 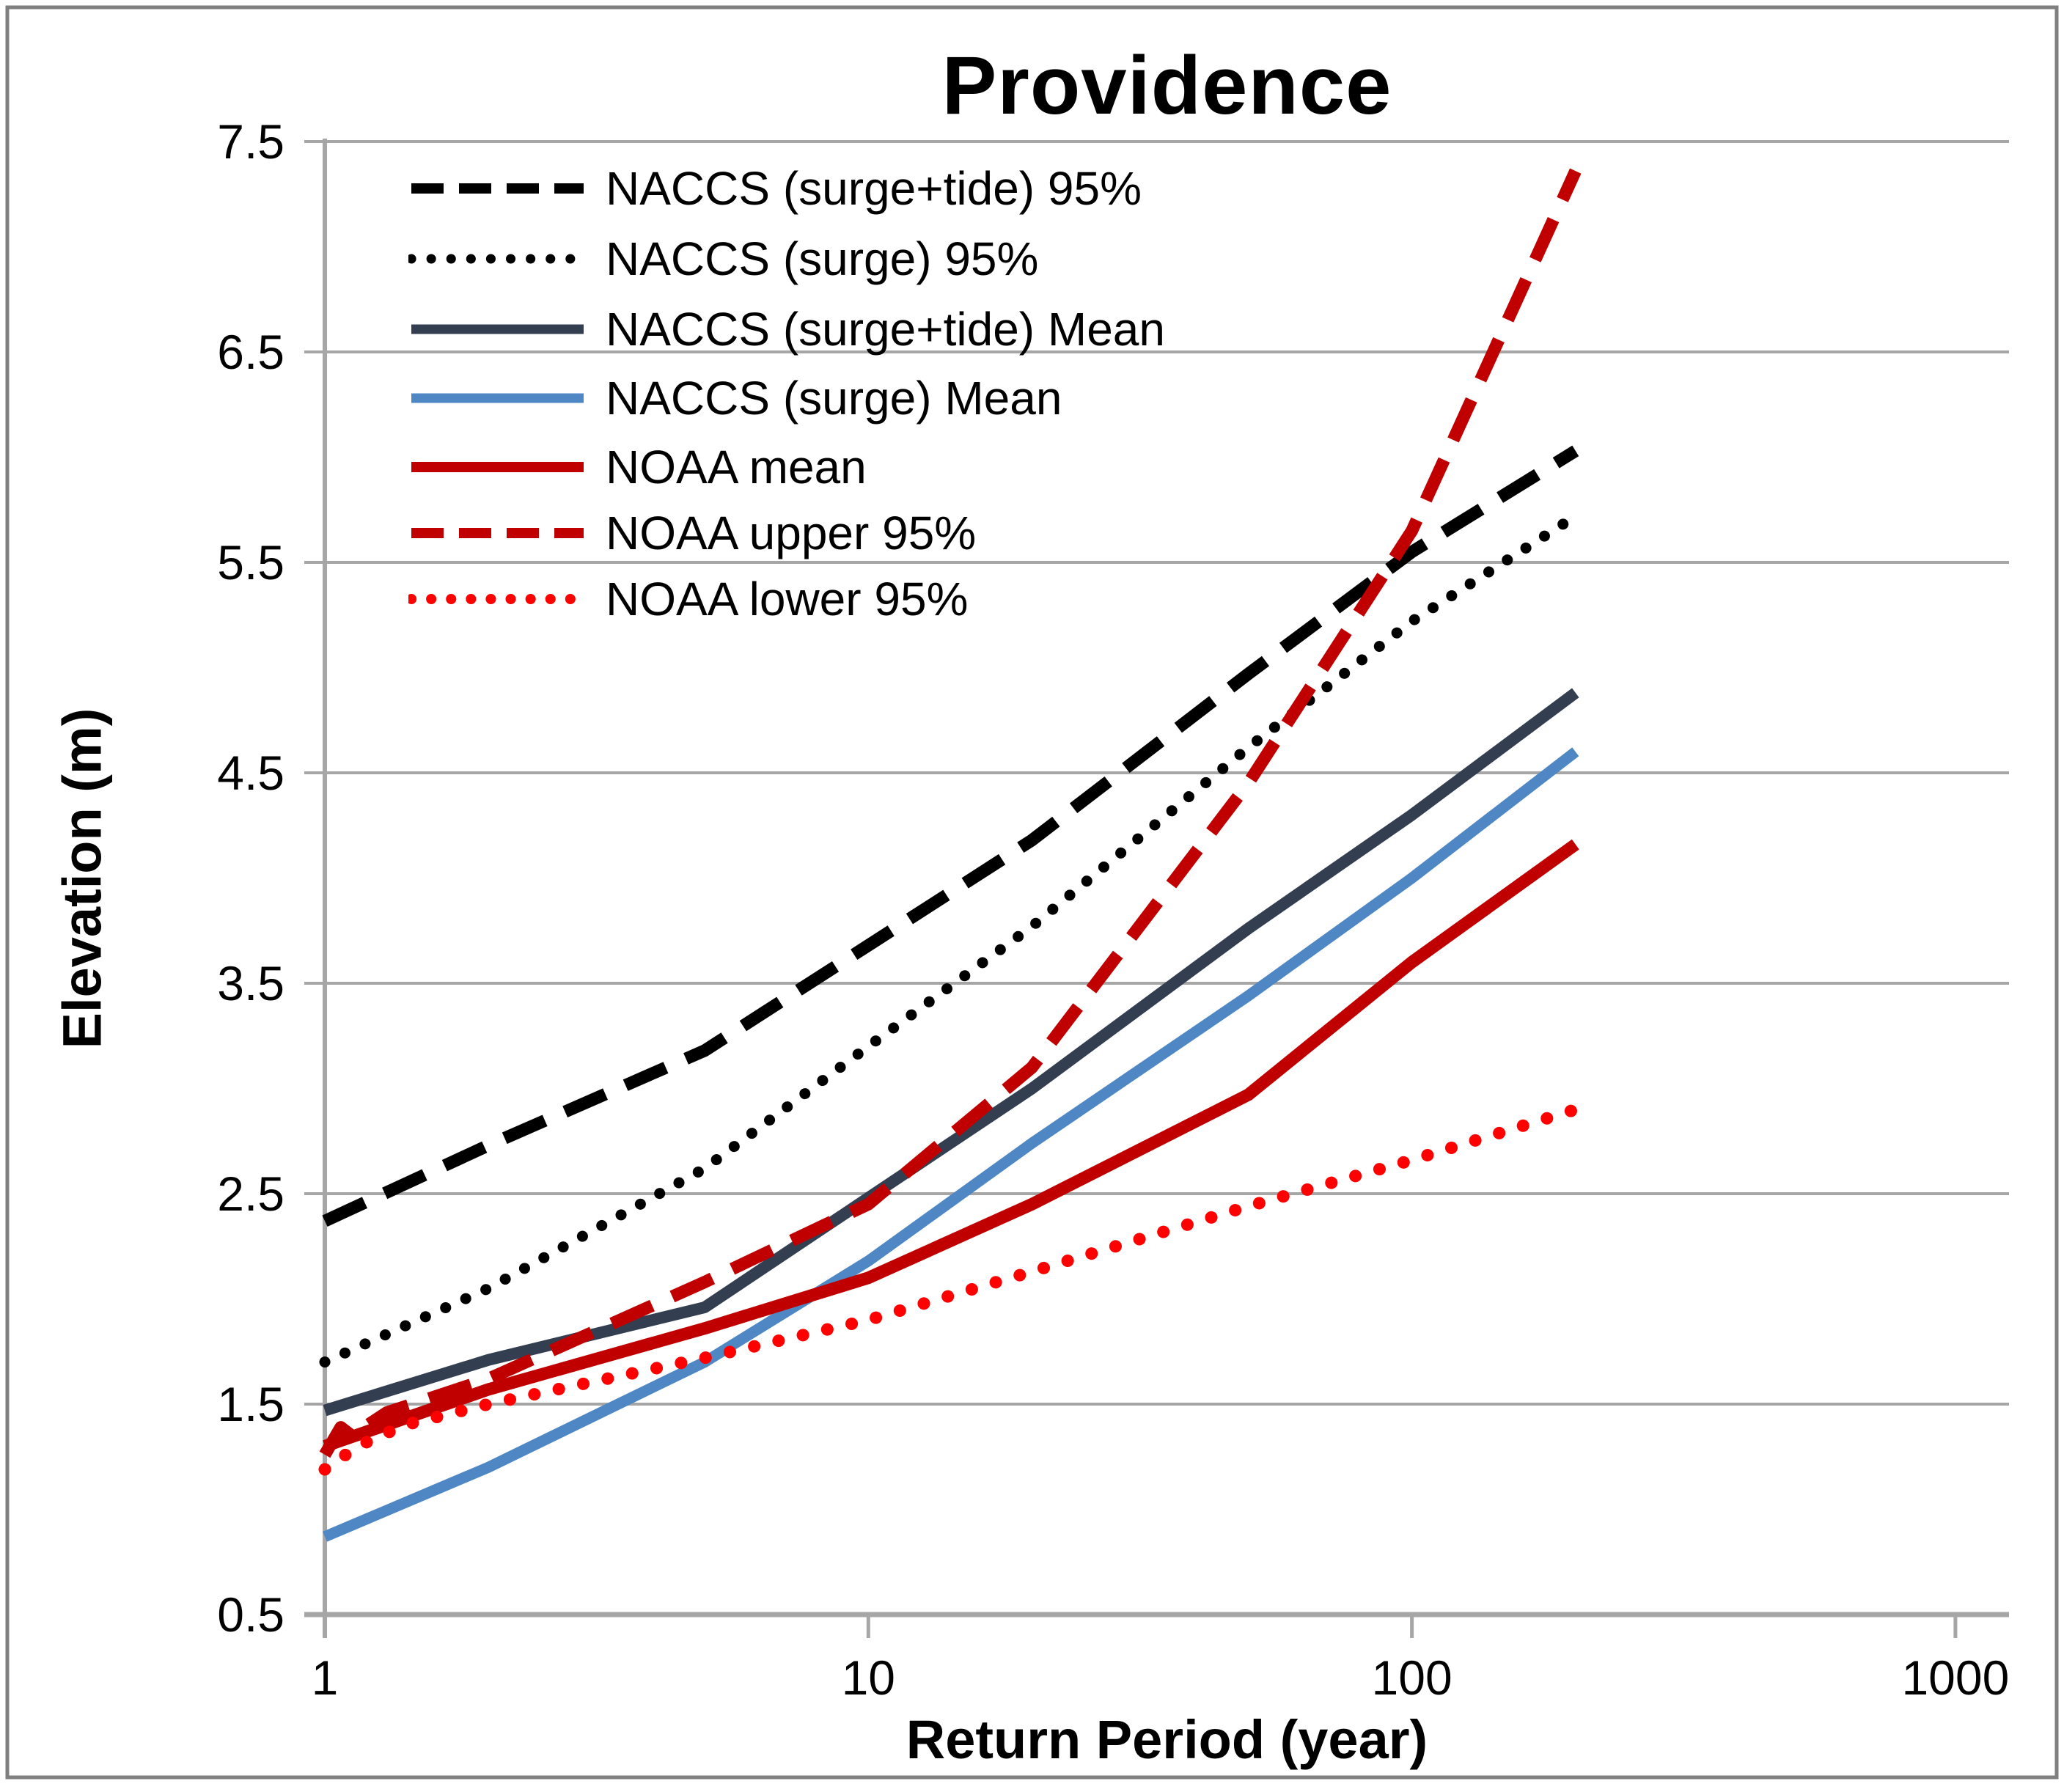 What do you see at coordinates (251, 352) in the screenshot?
I see `y-tick-label-6.5: 6.5` at bounding box center [251, 352].